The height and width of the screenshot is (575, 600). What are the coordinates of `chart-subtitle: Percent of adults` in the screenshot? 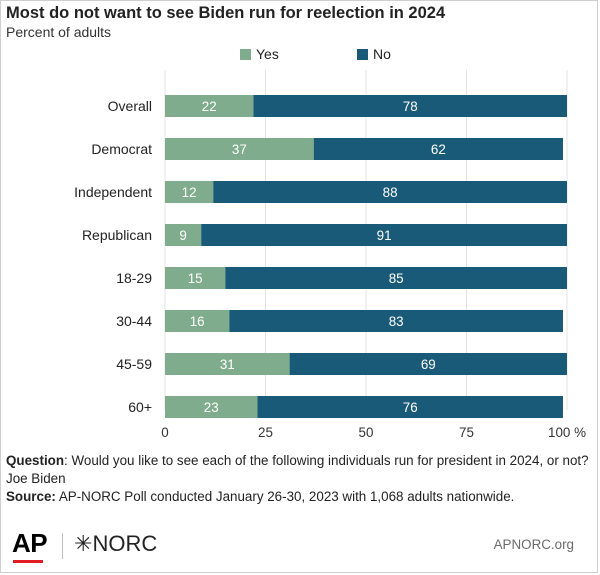 It's located at (59, 32).